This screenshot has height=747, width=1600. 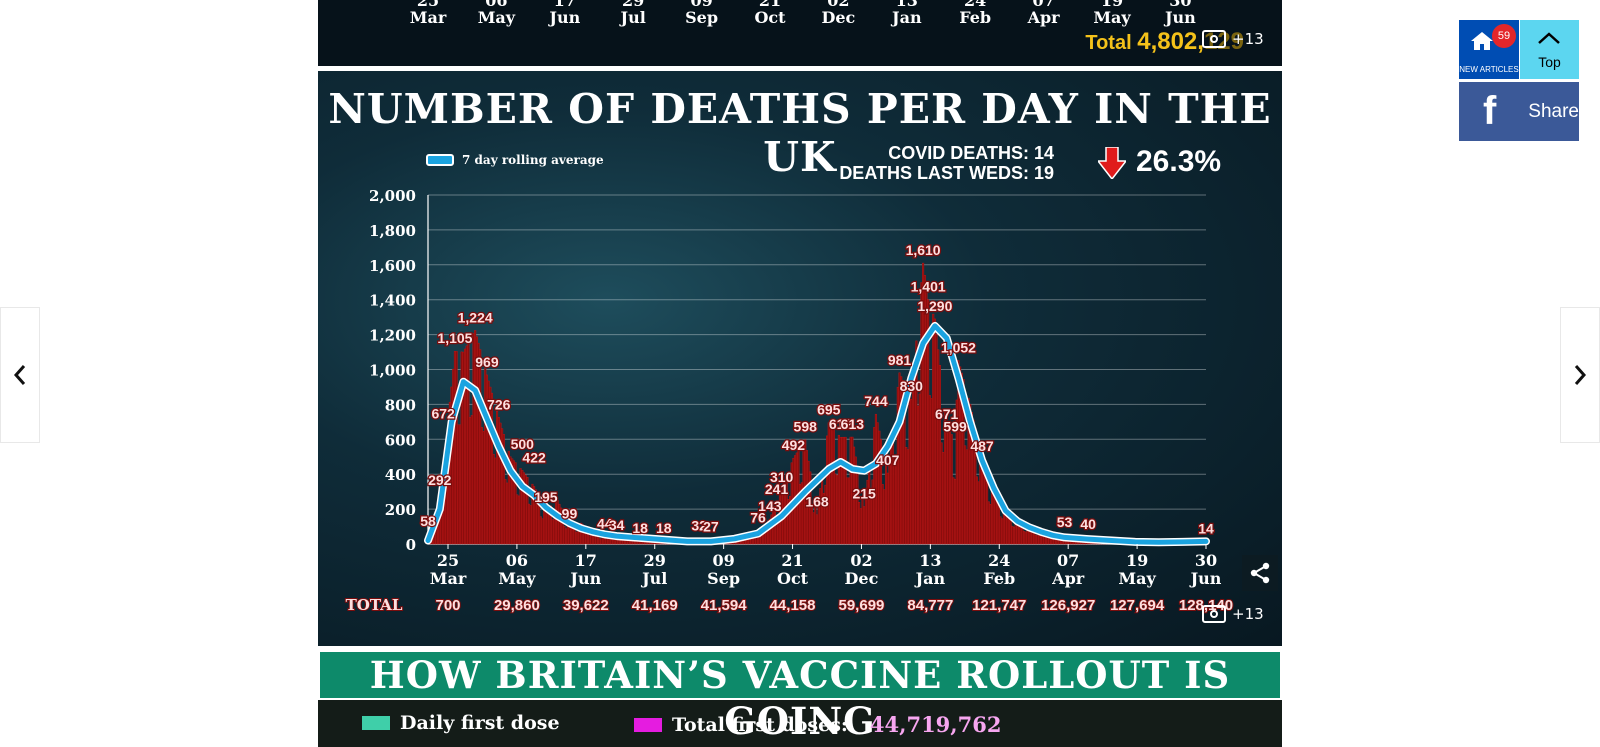 I want to click on data-label: 969, so click(x=487, y=362).